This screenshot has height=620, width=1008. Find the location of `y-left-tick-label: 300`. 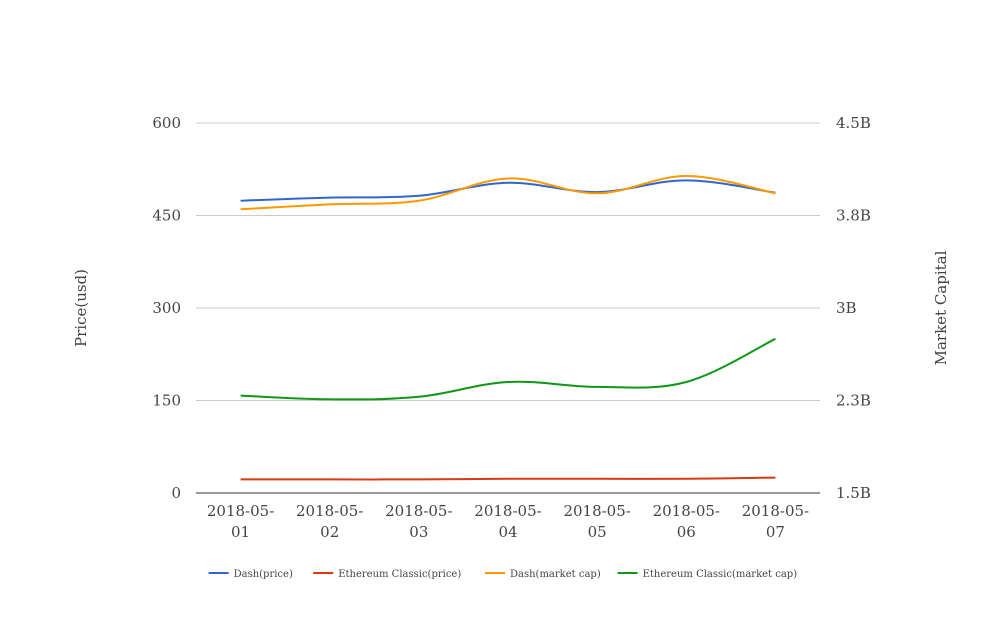

y-left-tick-label: 300 is located at coordinates (166, 308).